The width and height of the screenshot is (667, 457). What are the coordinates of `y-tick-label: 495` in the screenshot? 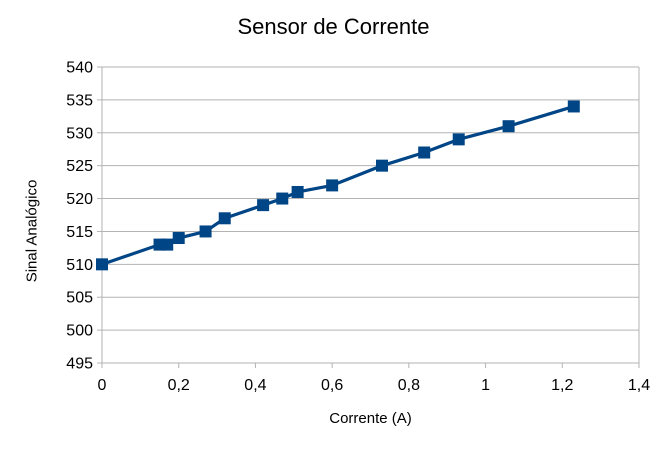 It's located at (79, 364).